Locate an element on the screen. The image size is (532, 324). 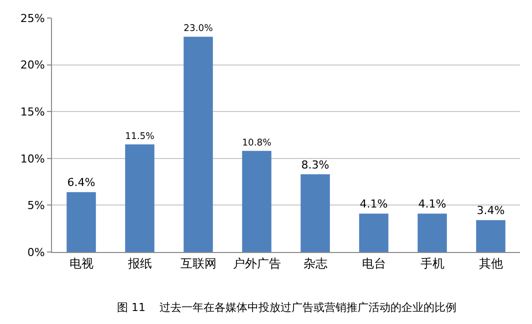
y-tick-label: 10% is located at coordinates (32, 159).